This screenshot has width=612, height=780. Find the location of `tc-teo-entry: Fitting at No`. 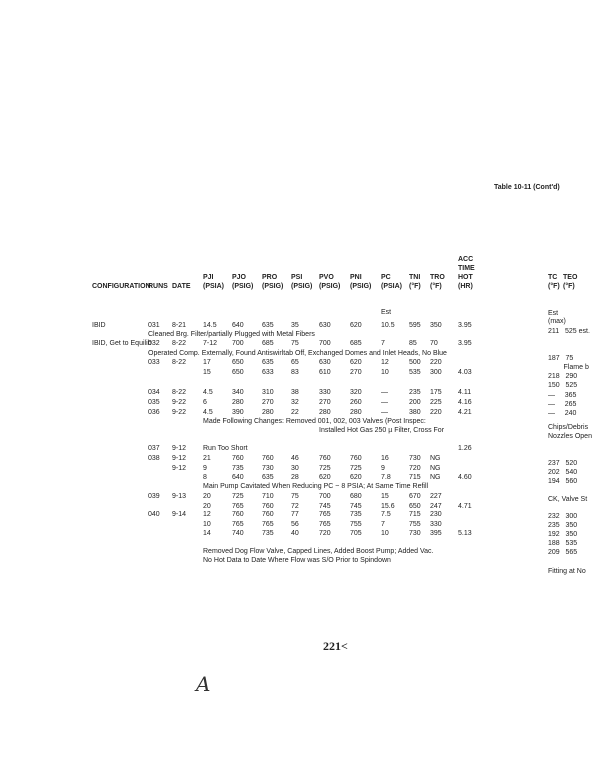

tc-teo-entry: Fitting at No is located at coordinates (567, 571).